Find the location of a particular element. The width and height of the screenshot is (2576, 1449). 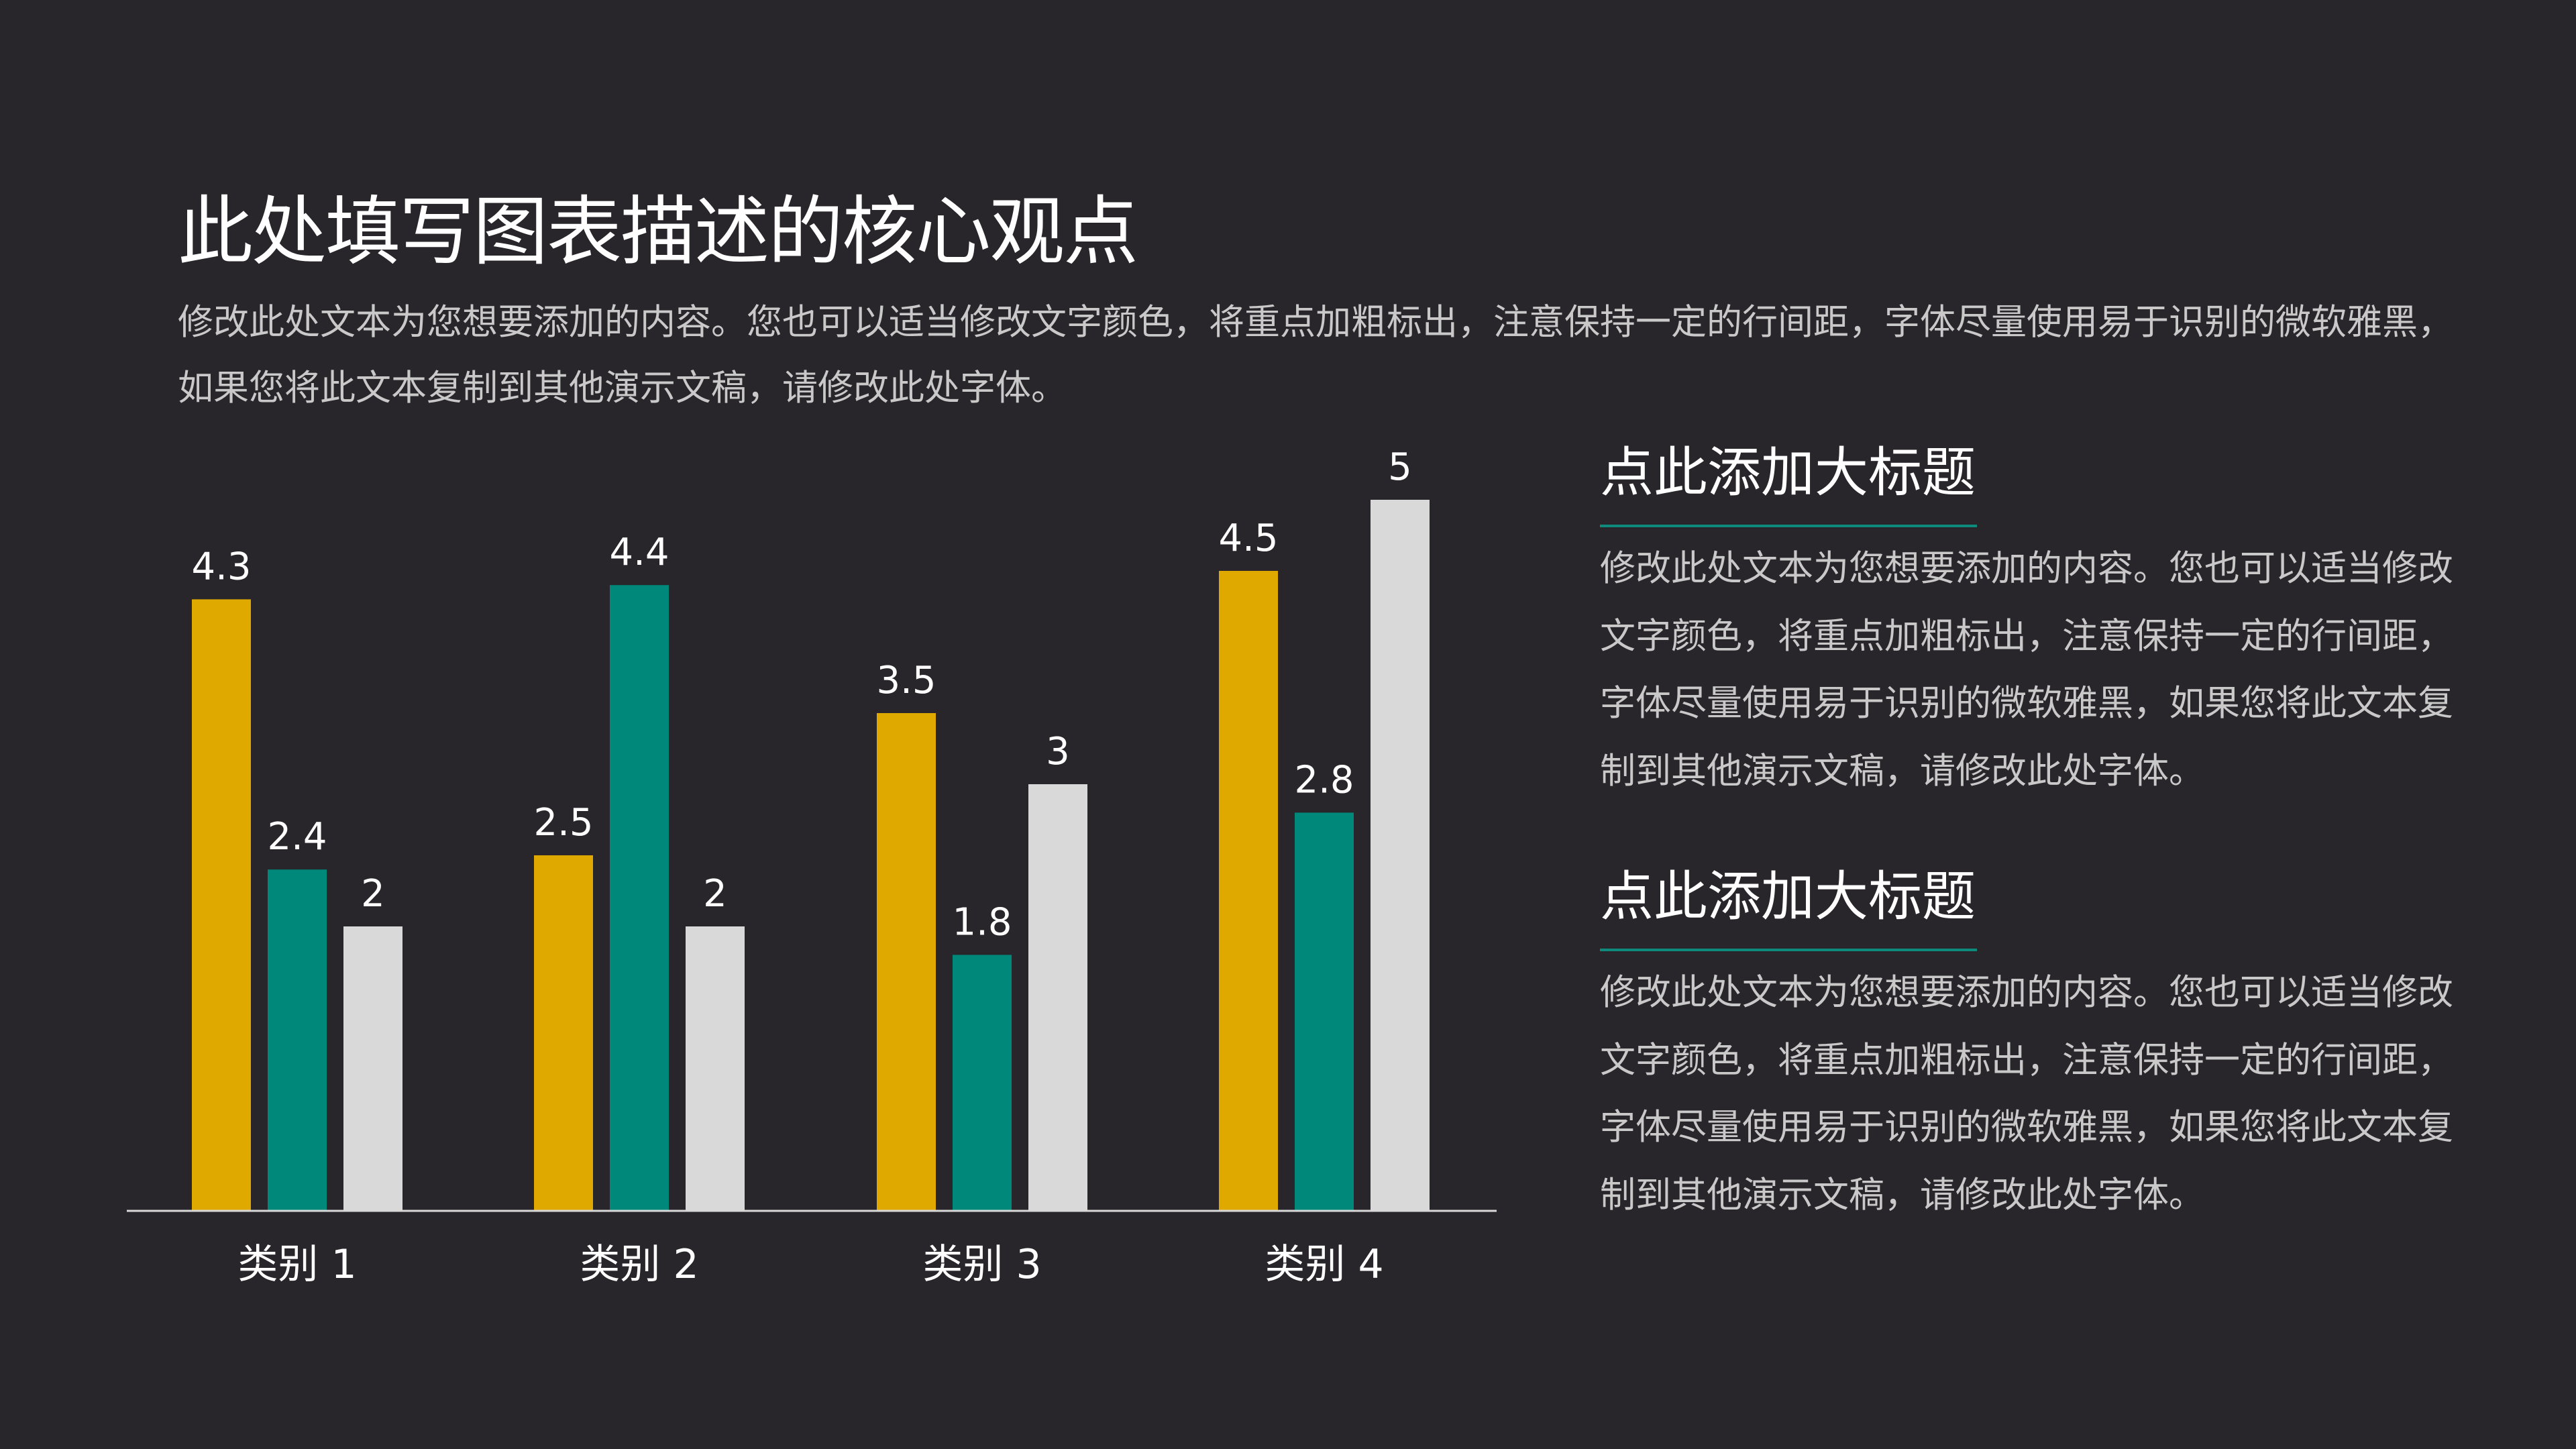

data-label: 5 is located at coordinates (1400, 467).